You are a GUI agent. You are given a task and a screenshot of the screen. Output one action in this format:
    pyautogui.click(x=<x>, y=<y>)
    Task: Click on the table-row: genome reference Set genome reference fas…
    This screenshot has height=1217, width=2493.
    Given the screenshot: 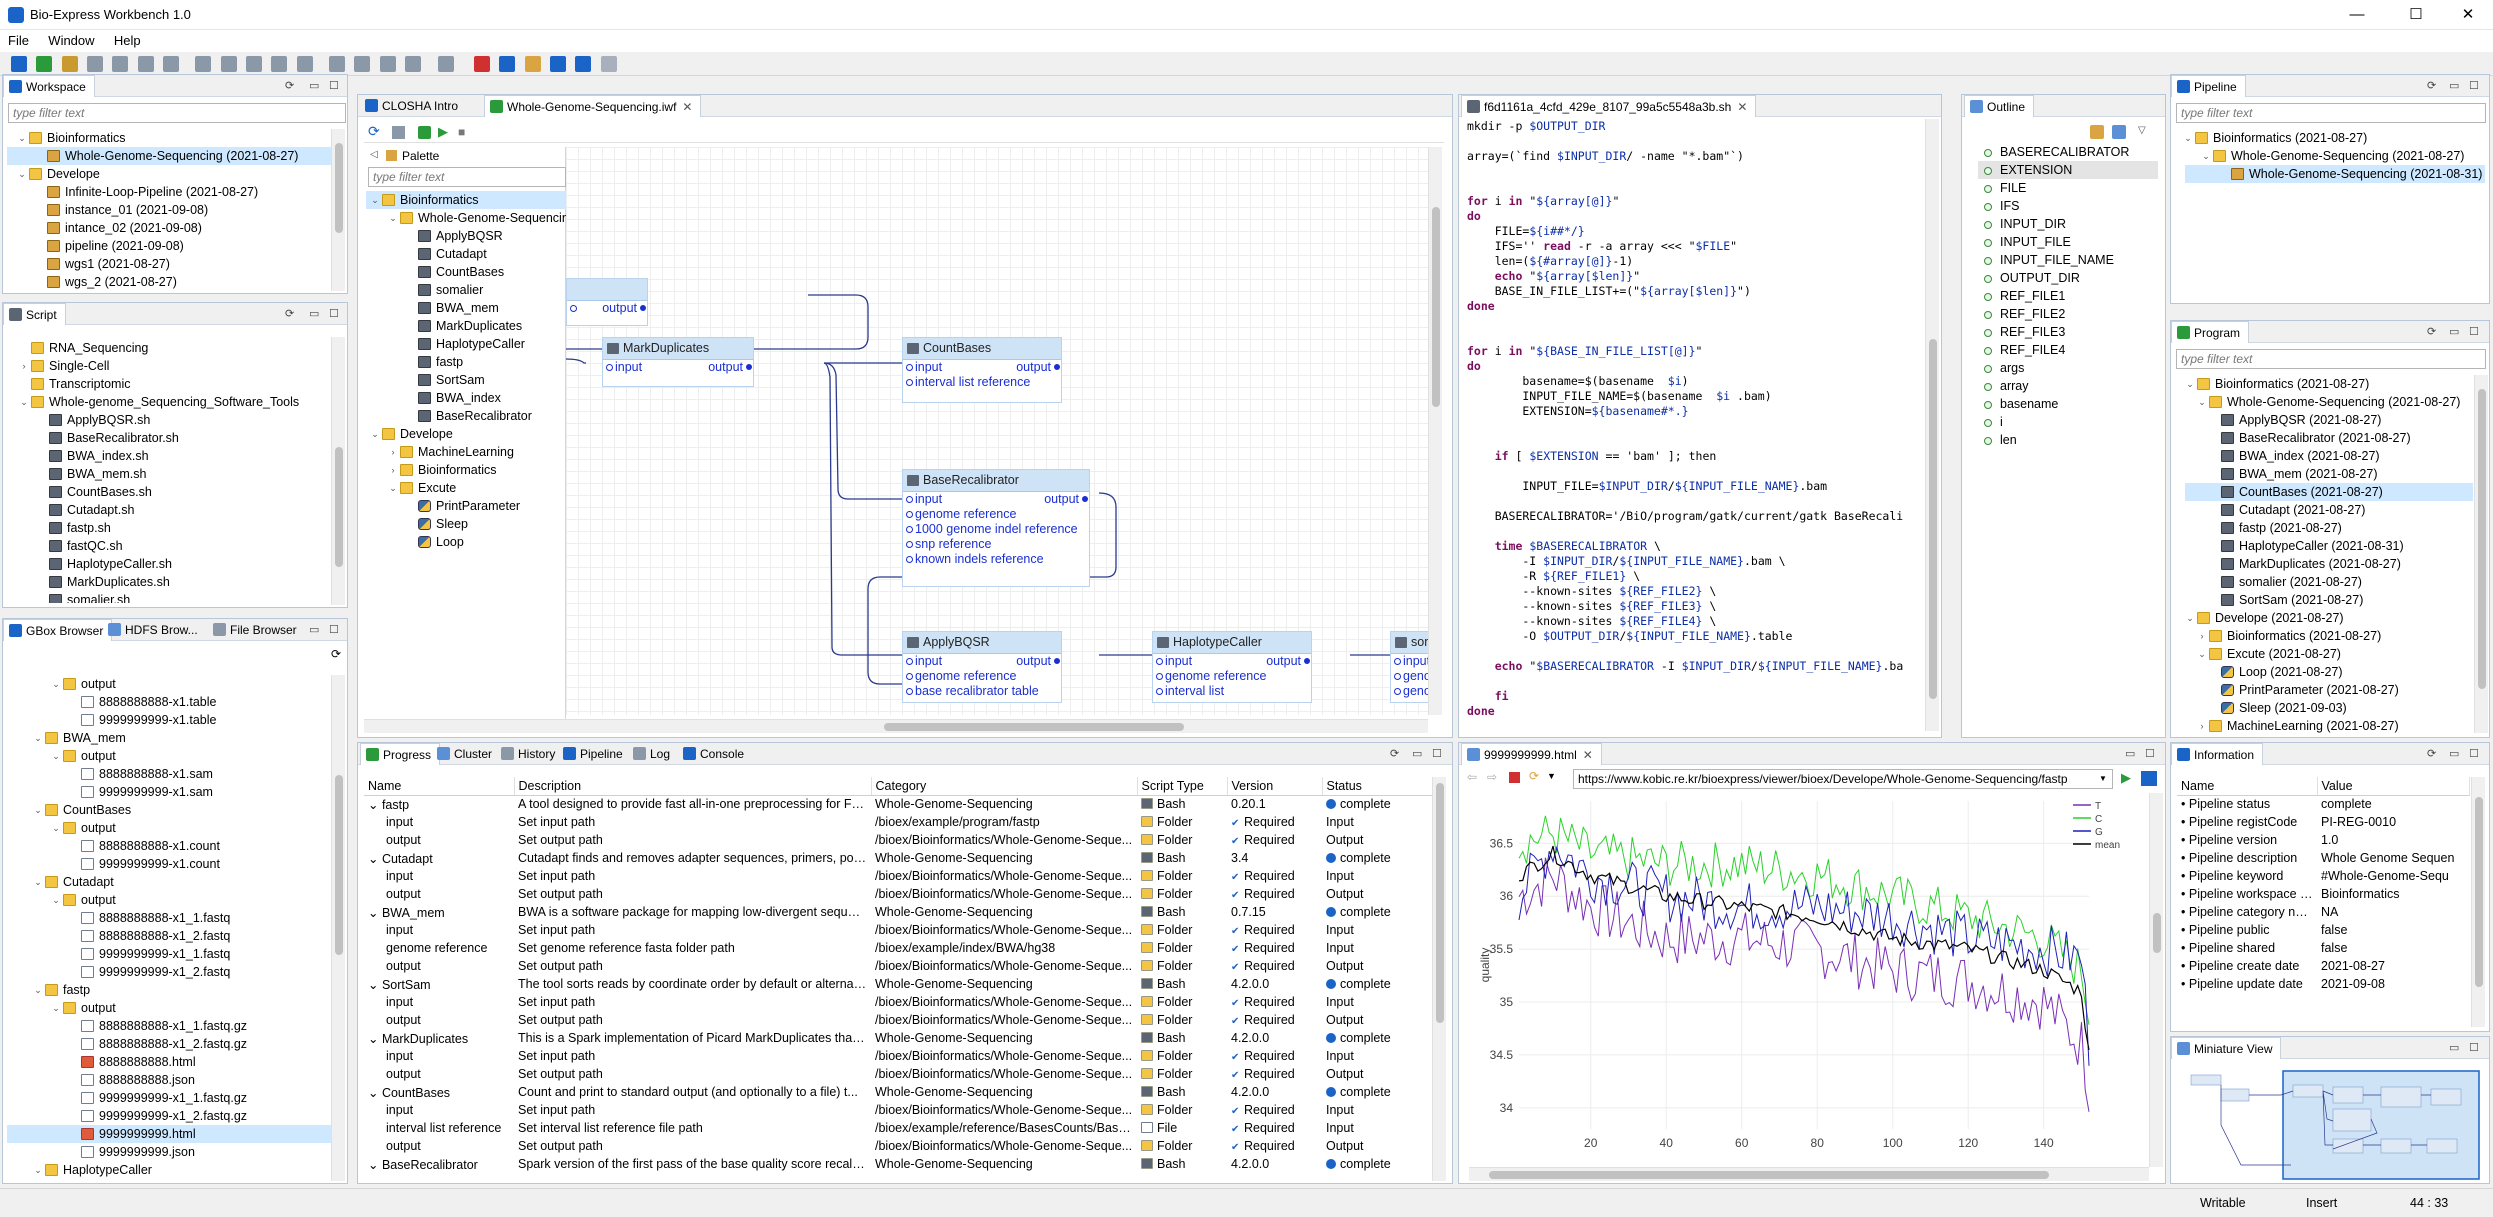 What is the action you would take?
    pyautogui.click(x=898, y=948)
    